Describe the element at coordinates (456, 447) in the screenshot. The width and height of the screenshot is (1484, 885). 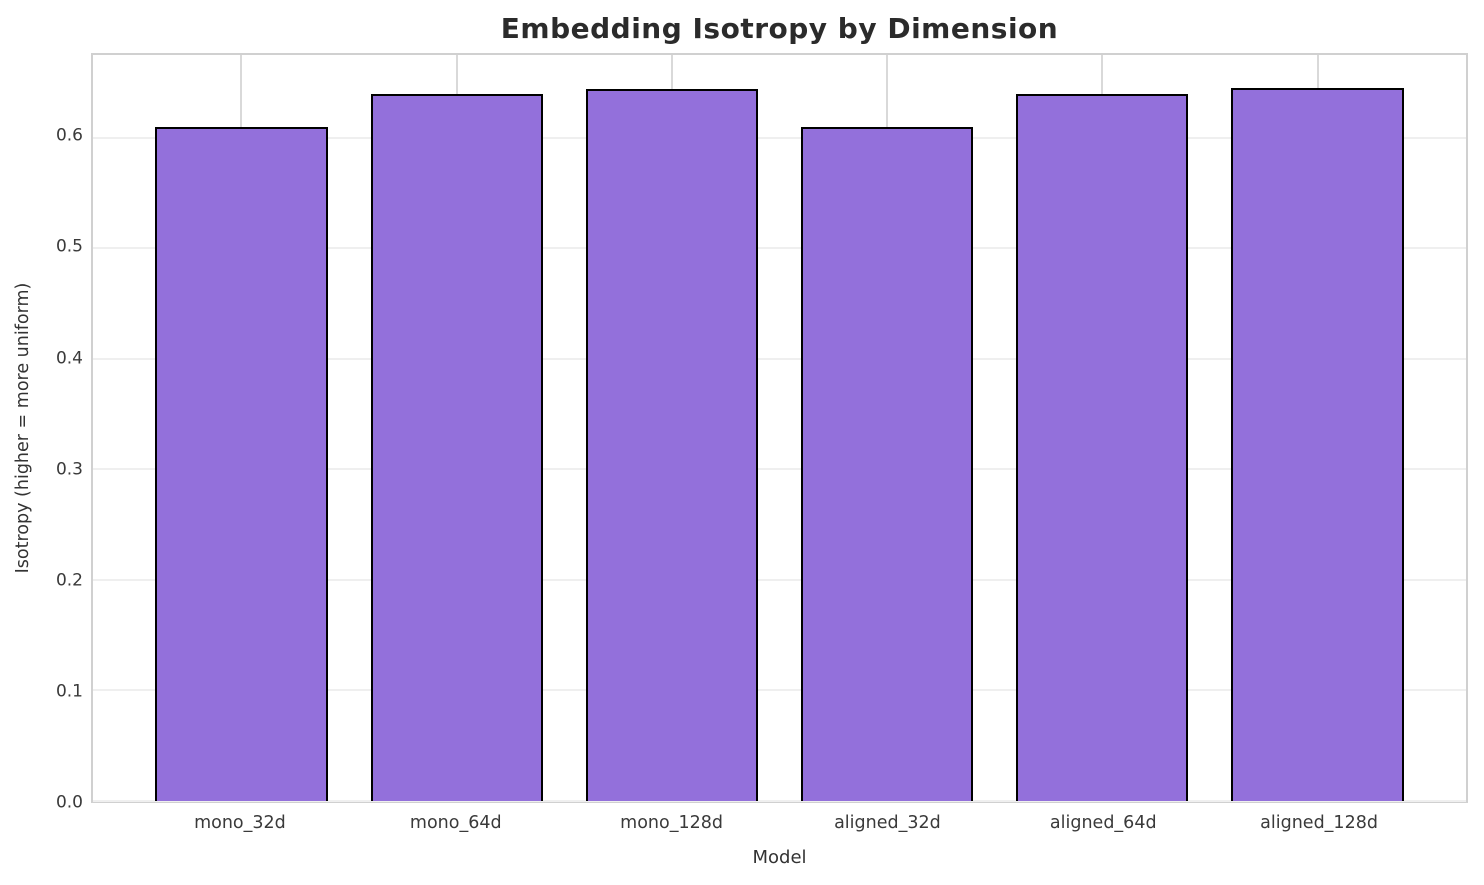
I see `bar-mono_64d` at that location.